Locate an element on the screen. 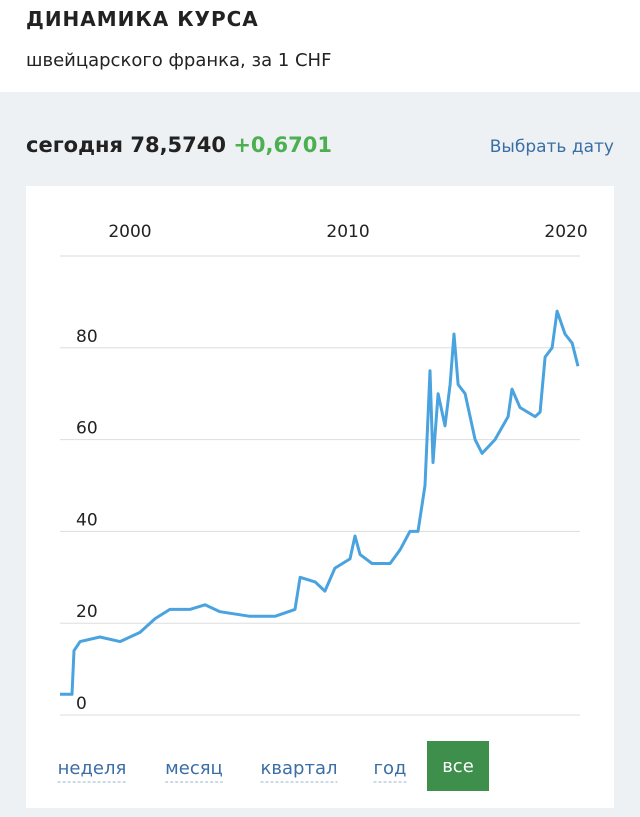 This screenshot has width=640, height=817. tab: год is located at coordinates (390, 768).